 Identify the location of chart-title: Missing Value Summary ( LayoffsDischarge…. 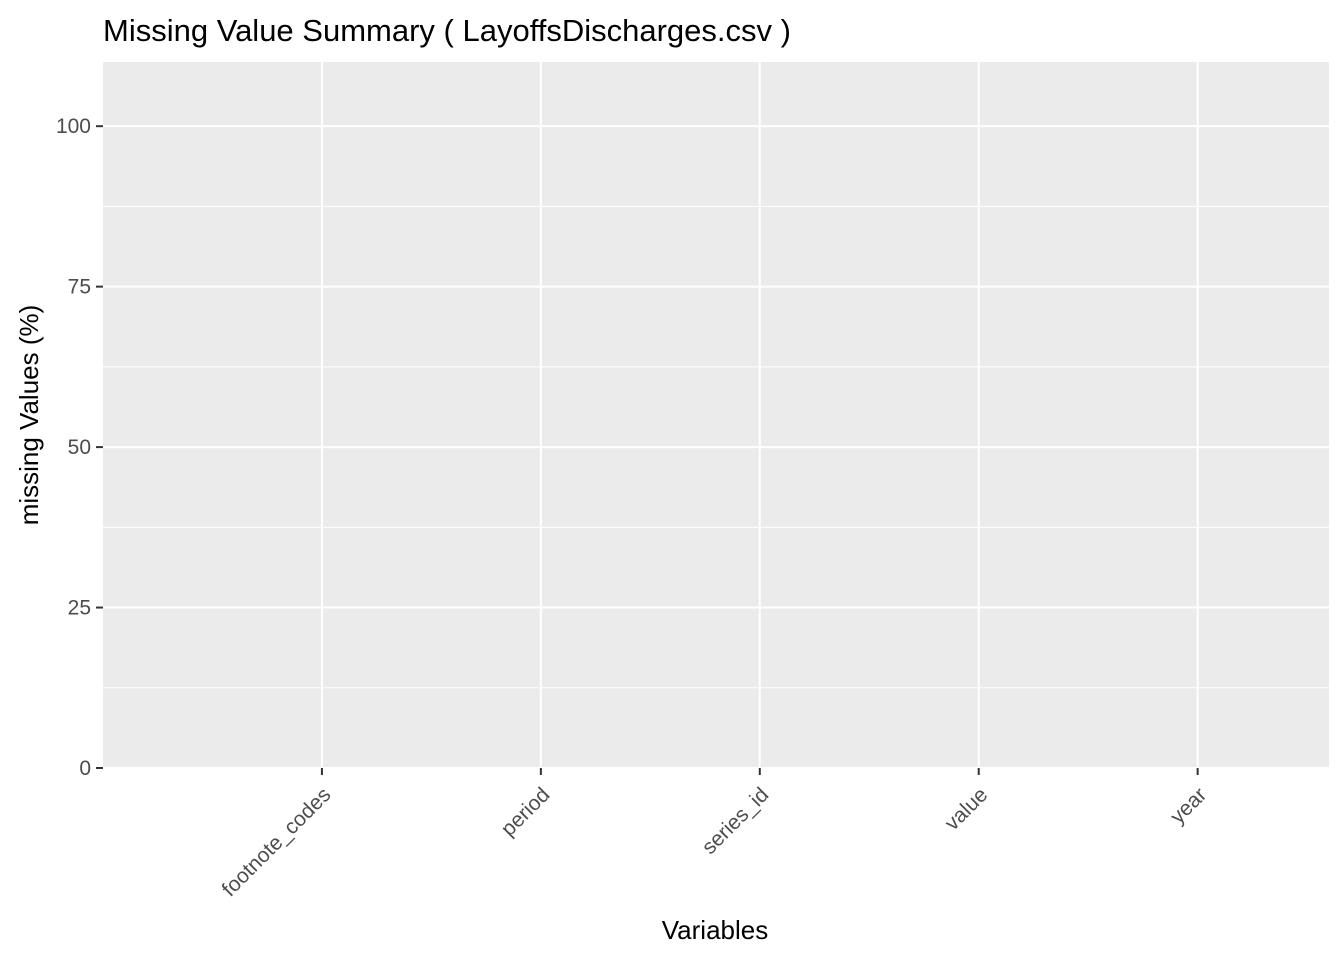
(447, 30).